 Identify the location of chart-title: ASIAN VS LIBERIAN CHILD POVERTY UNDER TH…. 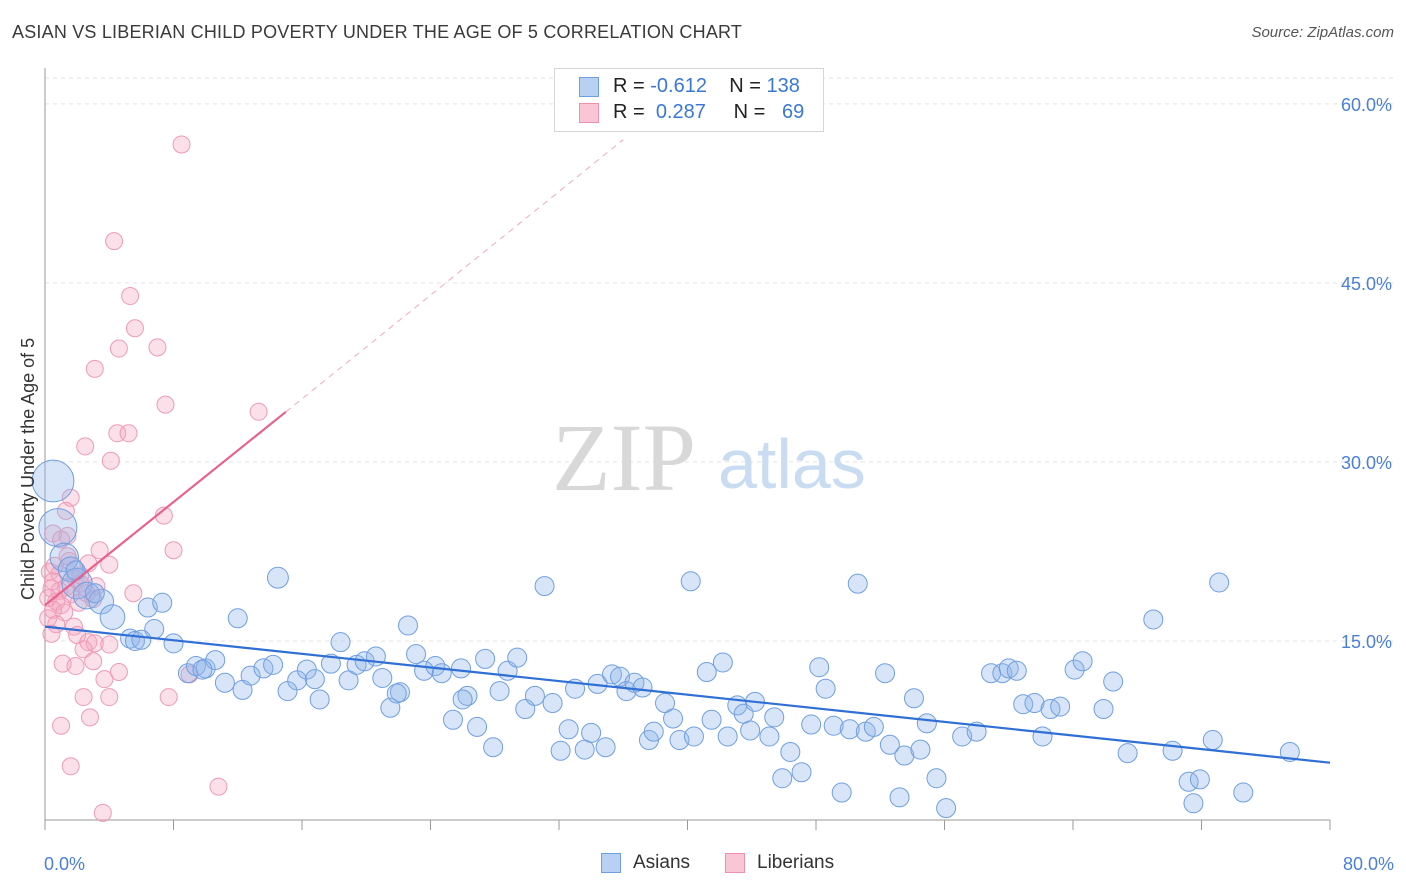
(377, 32).